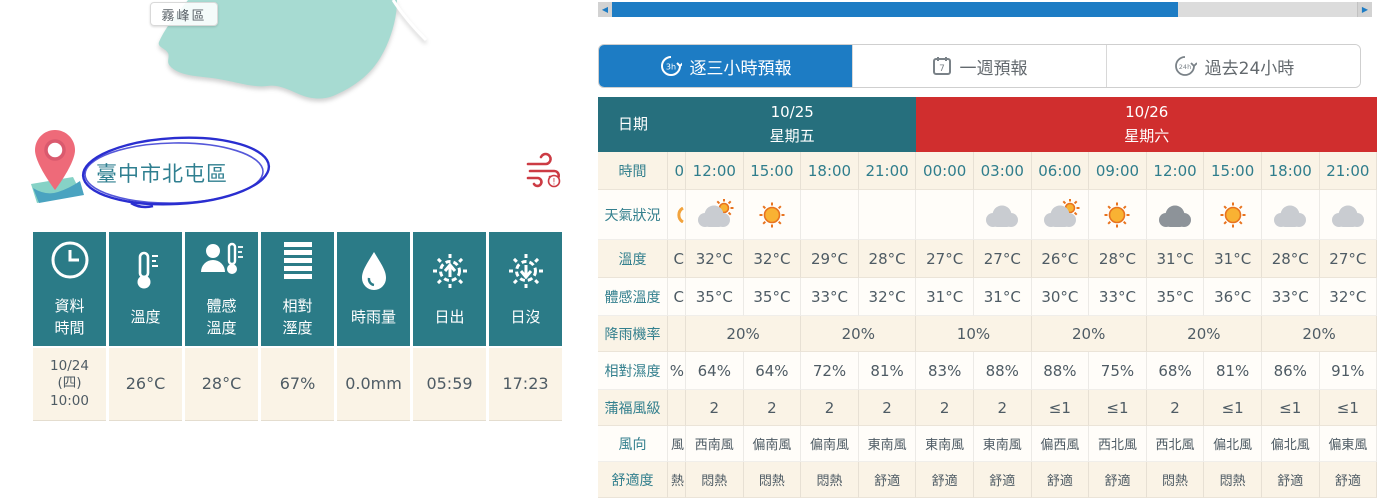 The width and height of the screenshot is (1378, 503). I want to click on current-value: 05:59, so click(449, 384).